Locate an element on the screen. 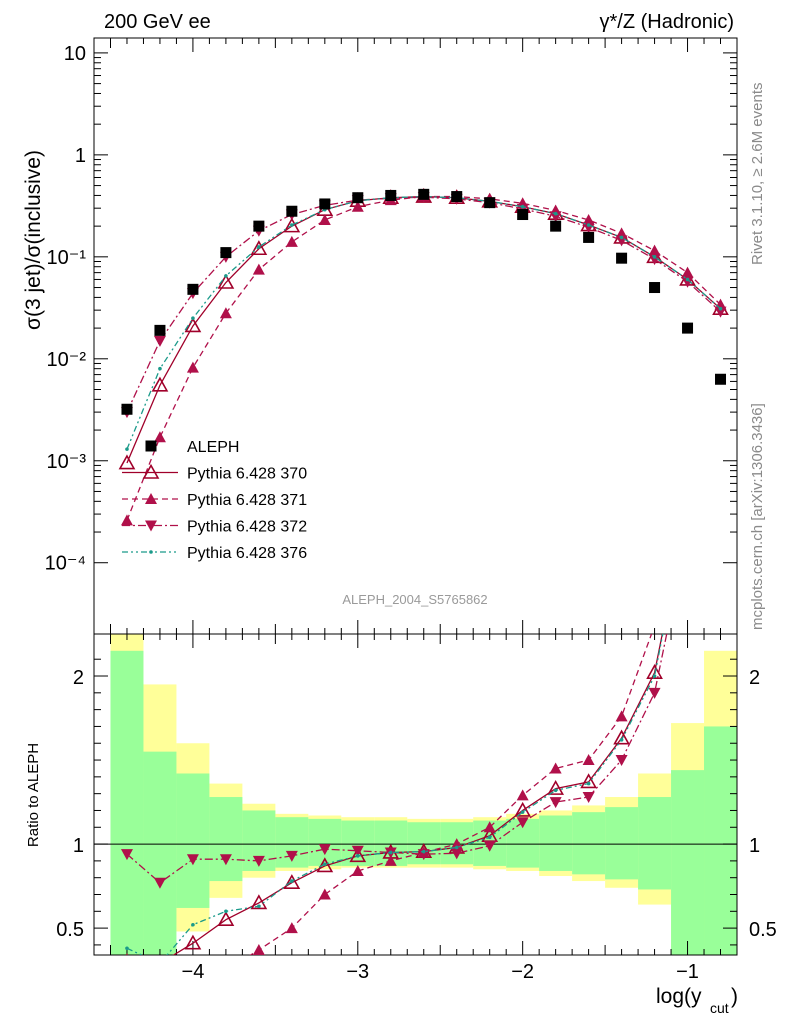 The height and width of the screenshot is (1024, 786). rivet-side-text: Rivet 3.1.10, ≥ 2.6M events is located at coordinates (757, 174).